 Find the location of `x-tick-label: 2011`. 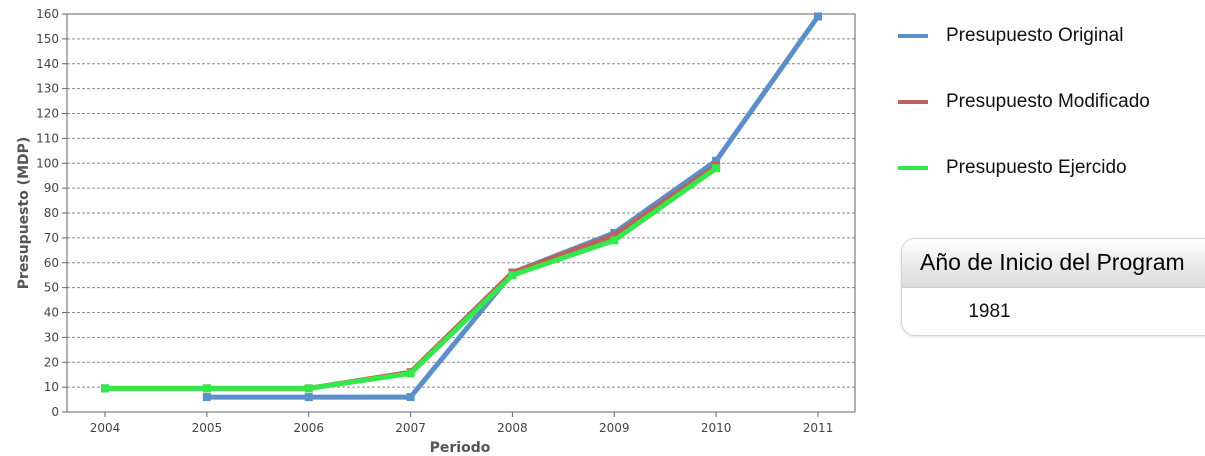

x-tick-label: 2011 is located at coordinates (818, 428).